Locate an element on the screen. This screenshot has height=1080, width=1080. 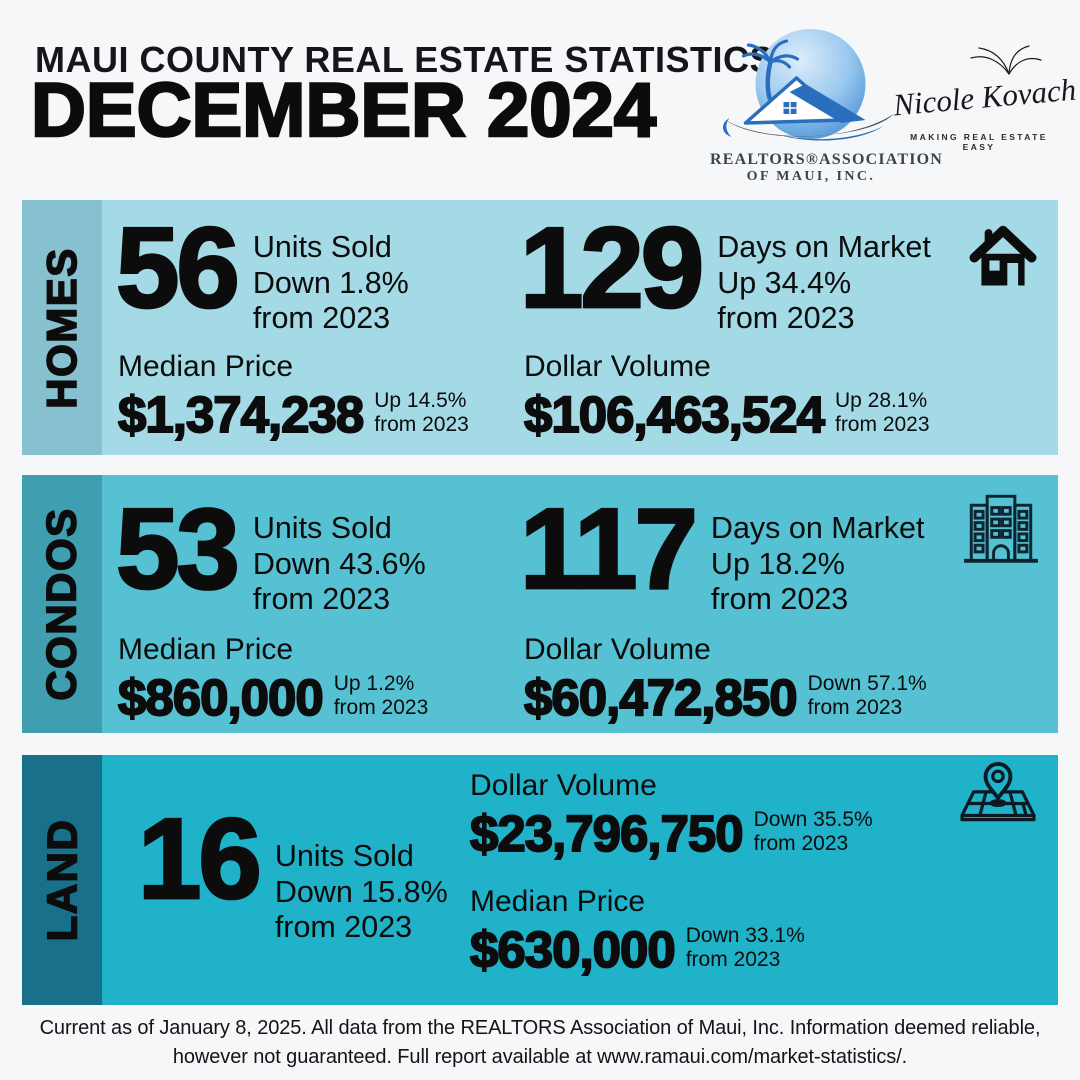
price-value: $106,463,524 is located at coordinates (674, 414).